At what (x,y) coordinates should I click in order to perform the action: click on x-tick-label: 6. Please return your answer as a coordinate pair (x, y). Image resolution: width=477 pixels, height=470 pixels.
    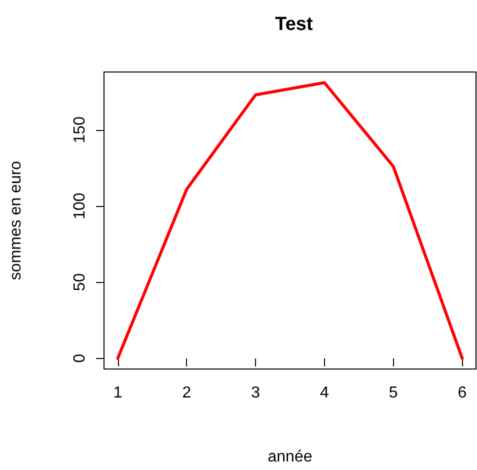
    Looking at the image, I should click on (462, 393).